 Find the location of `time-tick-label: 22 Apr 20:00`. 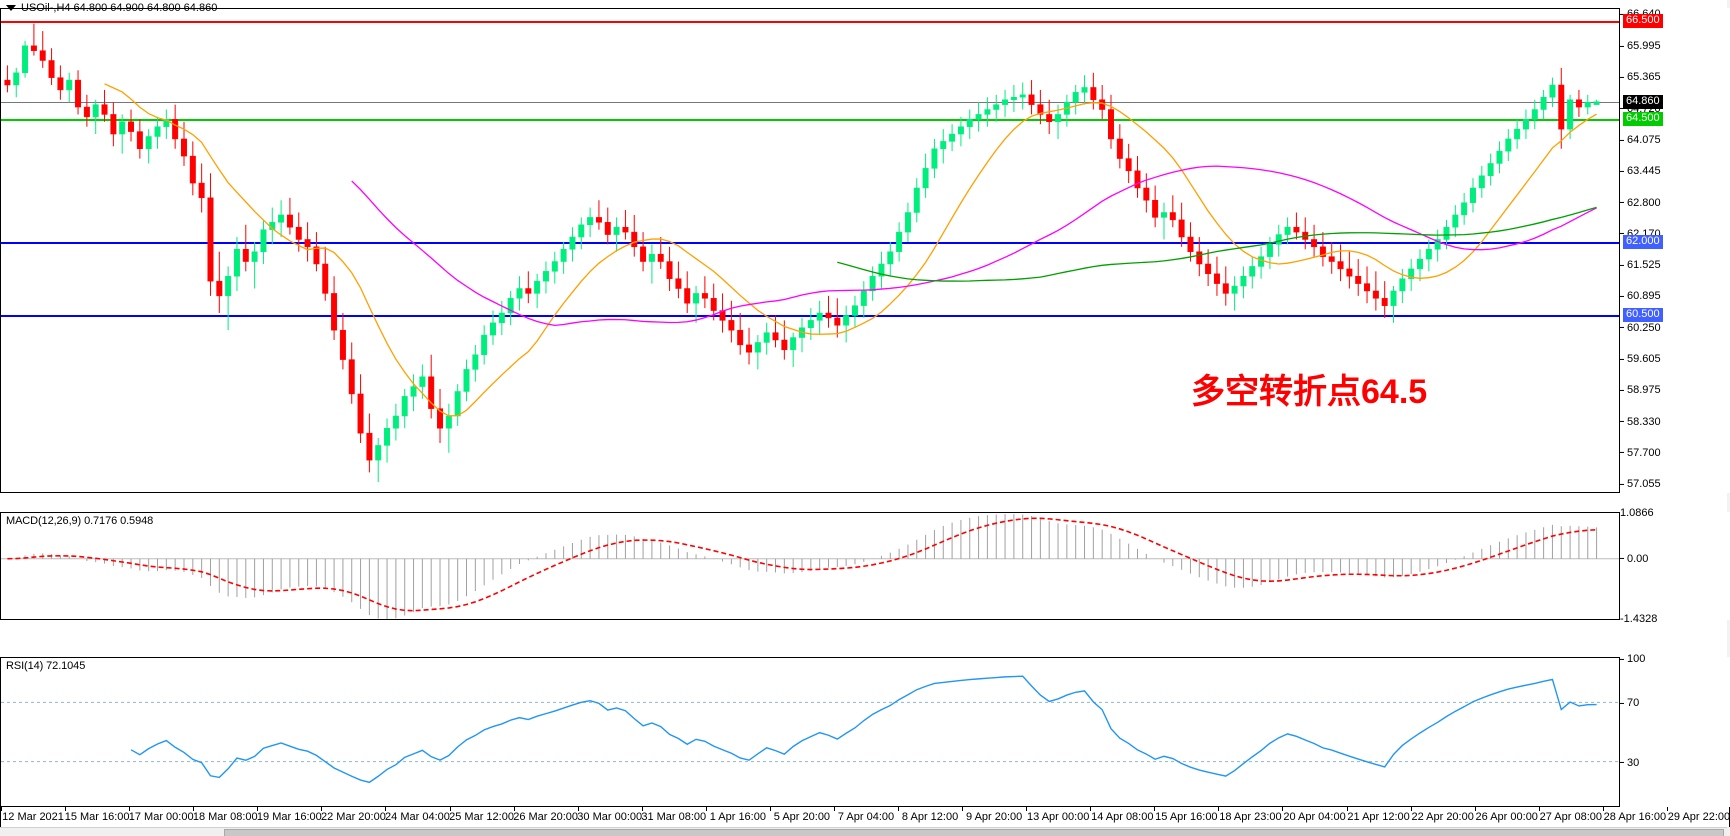

time-tick-label: 22 Apr 20:00 is located at coordinates (1442, 817).